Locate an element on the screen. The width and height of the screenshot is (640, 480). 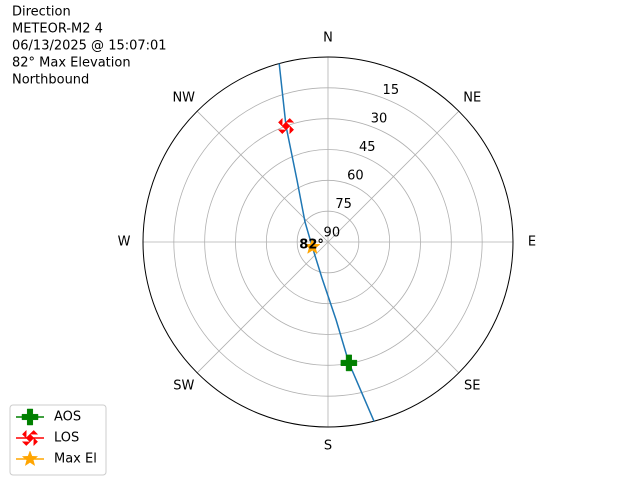
radial-tick-label: 60 is located at coordinates (355, 175).